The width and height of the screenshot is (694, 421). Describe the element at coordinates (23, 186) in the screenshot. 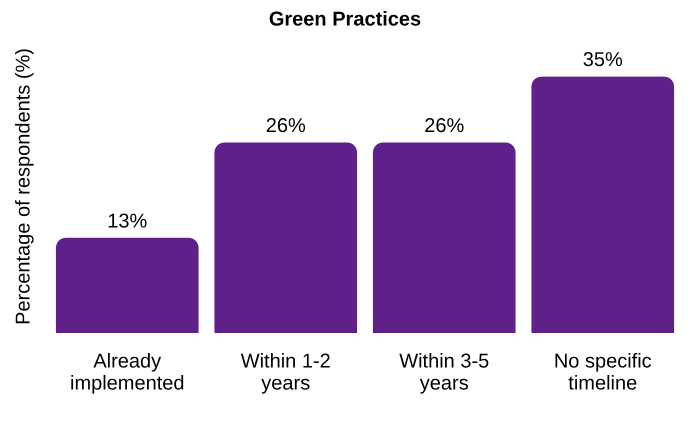

I see `y-axis-title: Percentage of respondents (%)` at that location.